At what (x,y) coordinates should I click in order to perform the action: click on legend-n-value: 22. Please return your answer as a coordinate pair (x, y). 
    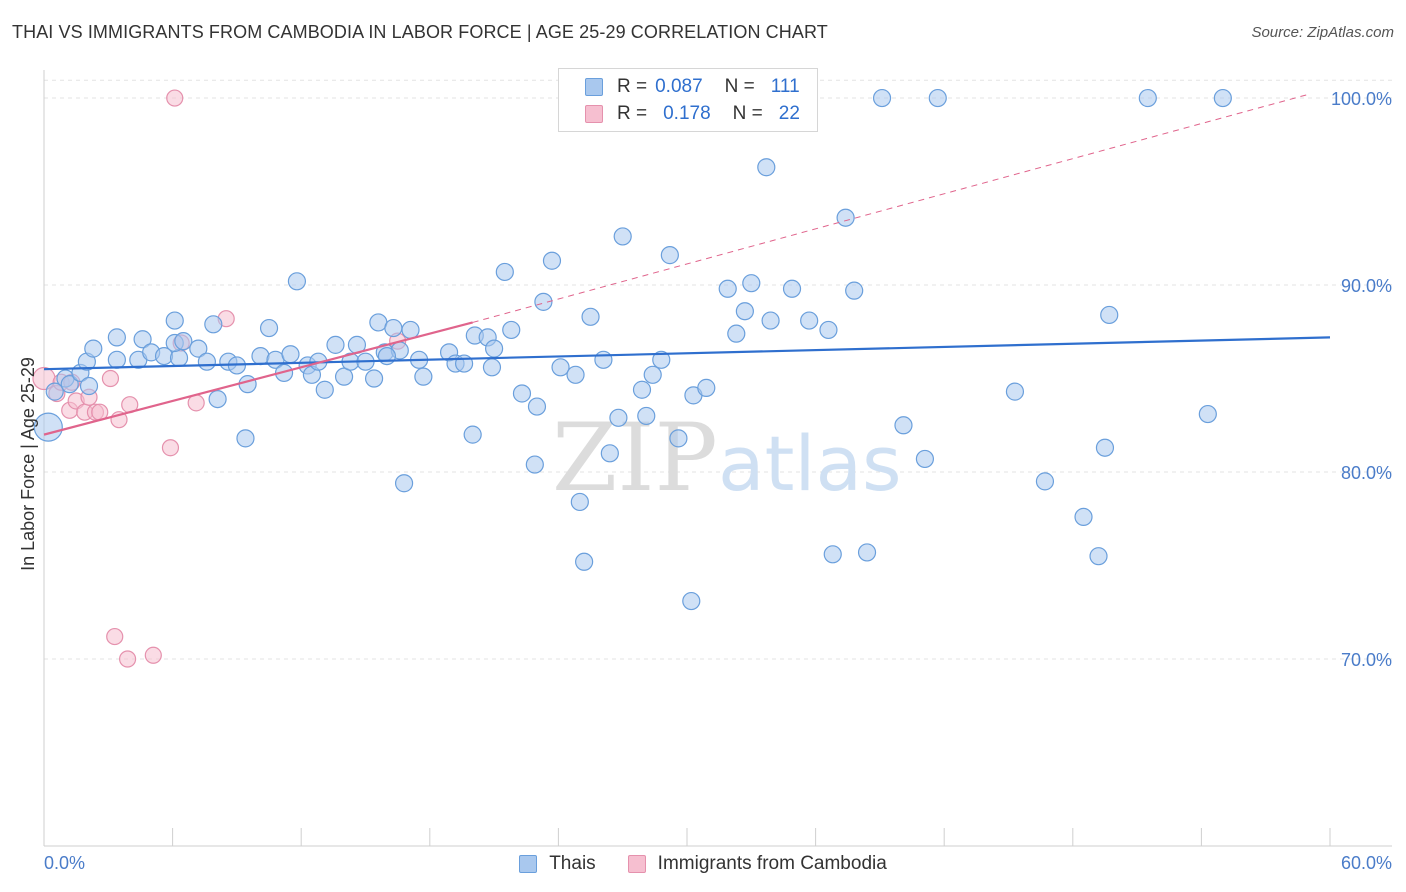
    Looking at the image, I should click on (789, 113).